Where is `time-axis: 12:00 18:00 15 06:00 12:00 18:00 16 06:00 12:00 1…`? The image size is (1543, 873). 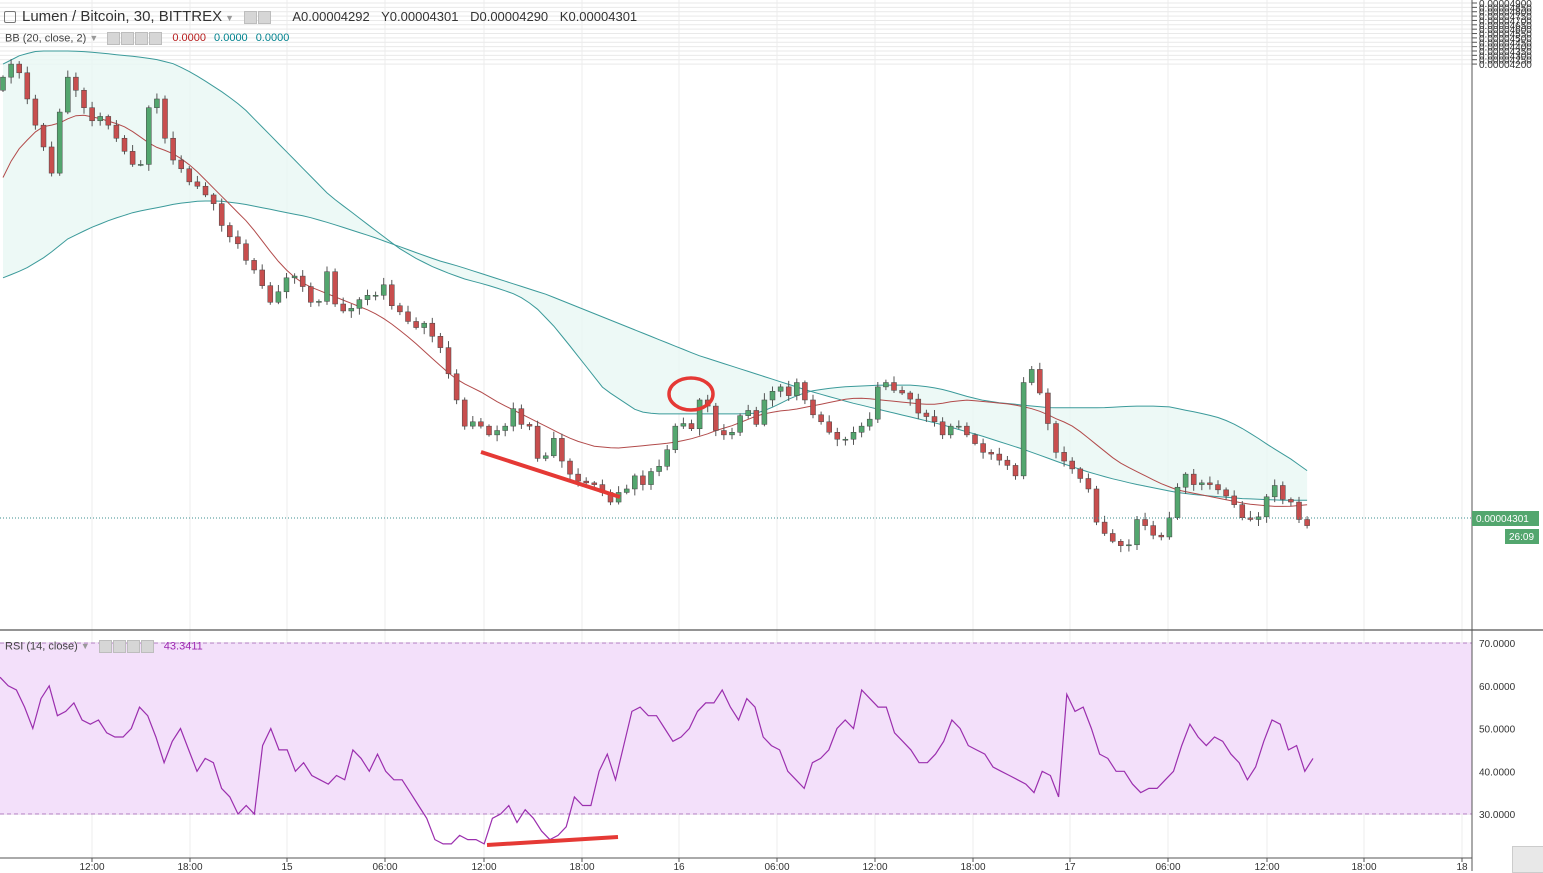 time-axis: 12:00 18:00 15 06:00 12:00 18:00 16 06:00 12:00 1… is located at coordinates (773, 864).